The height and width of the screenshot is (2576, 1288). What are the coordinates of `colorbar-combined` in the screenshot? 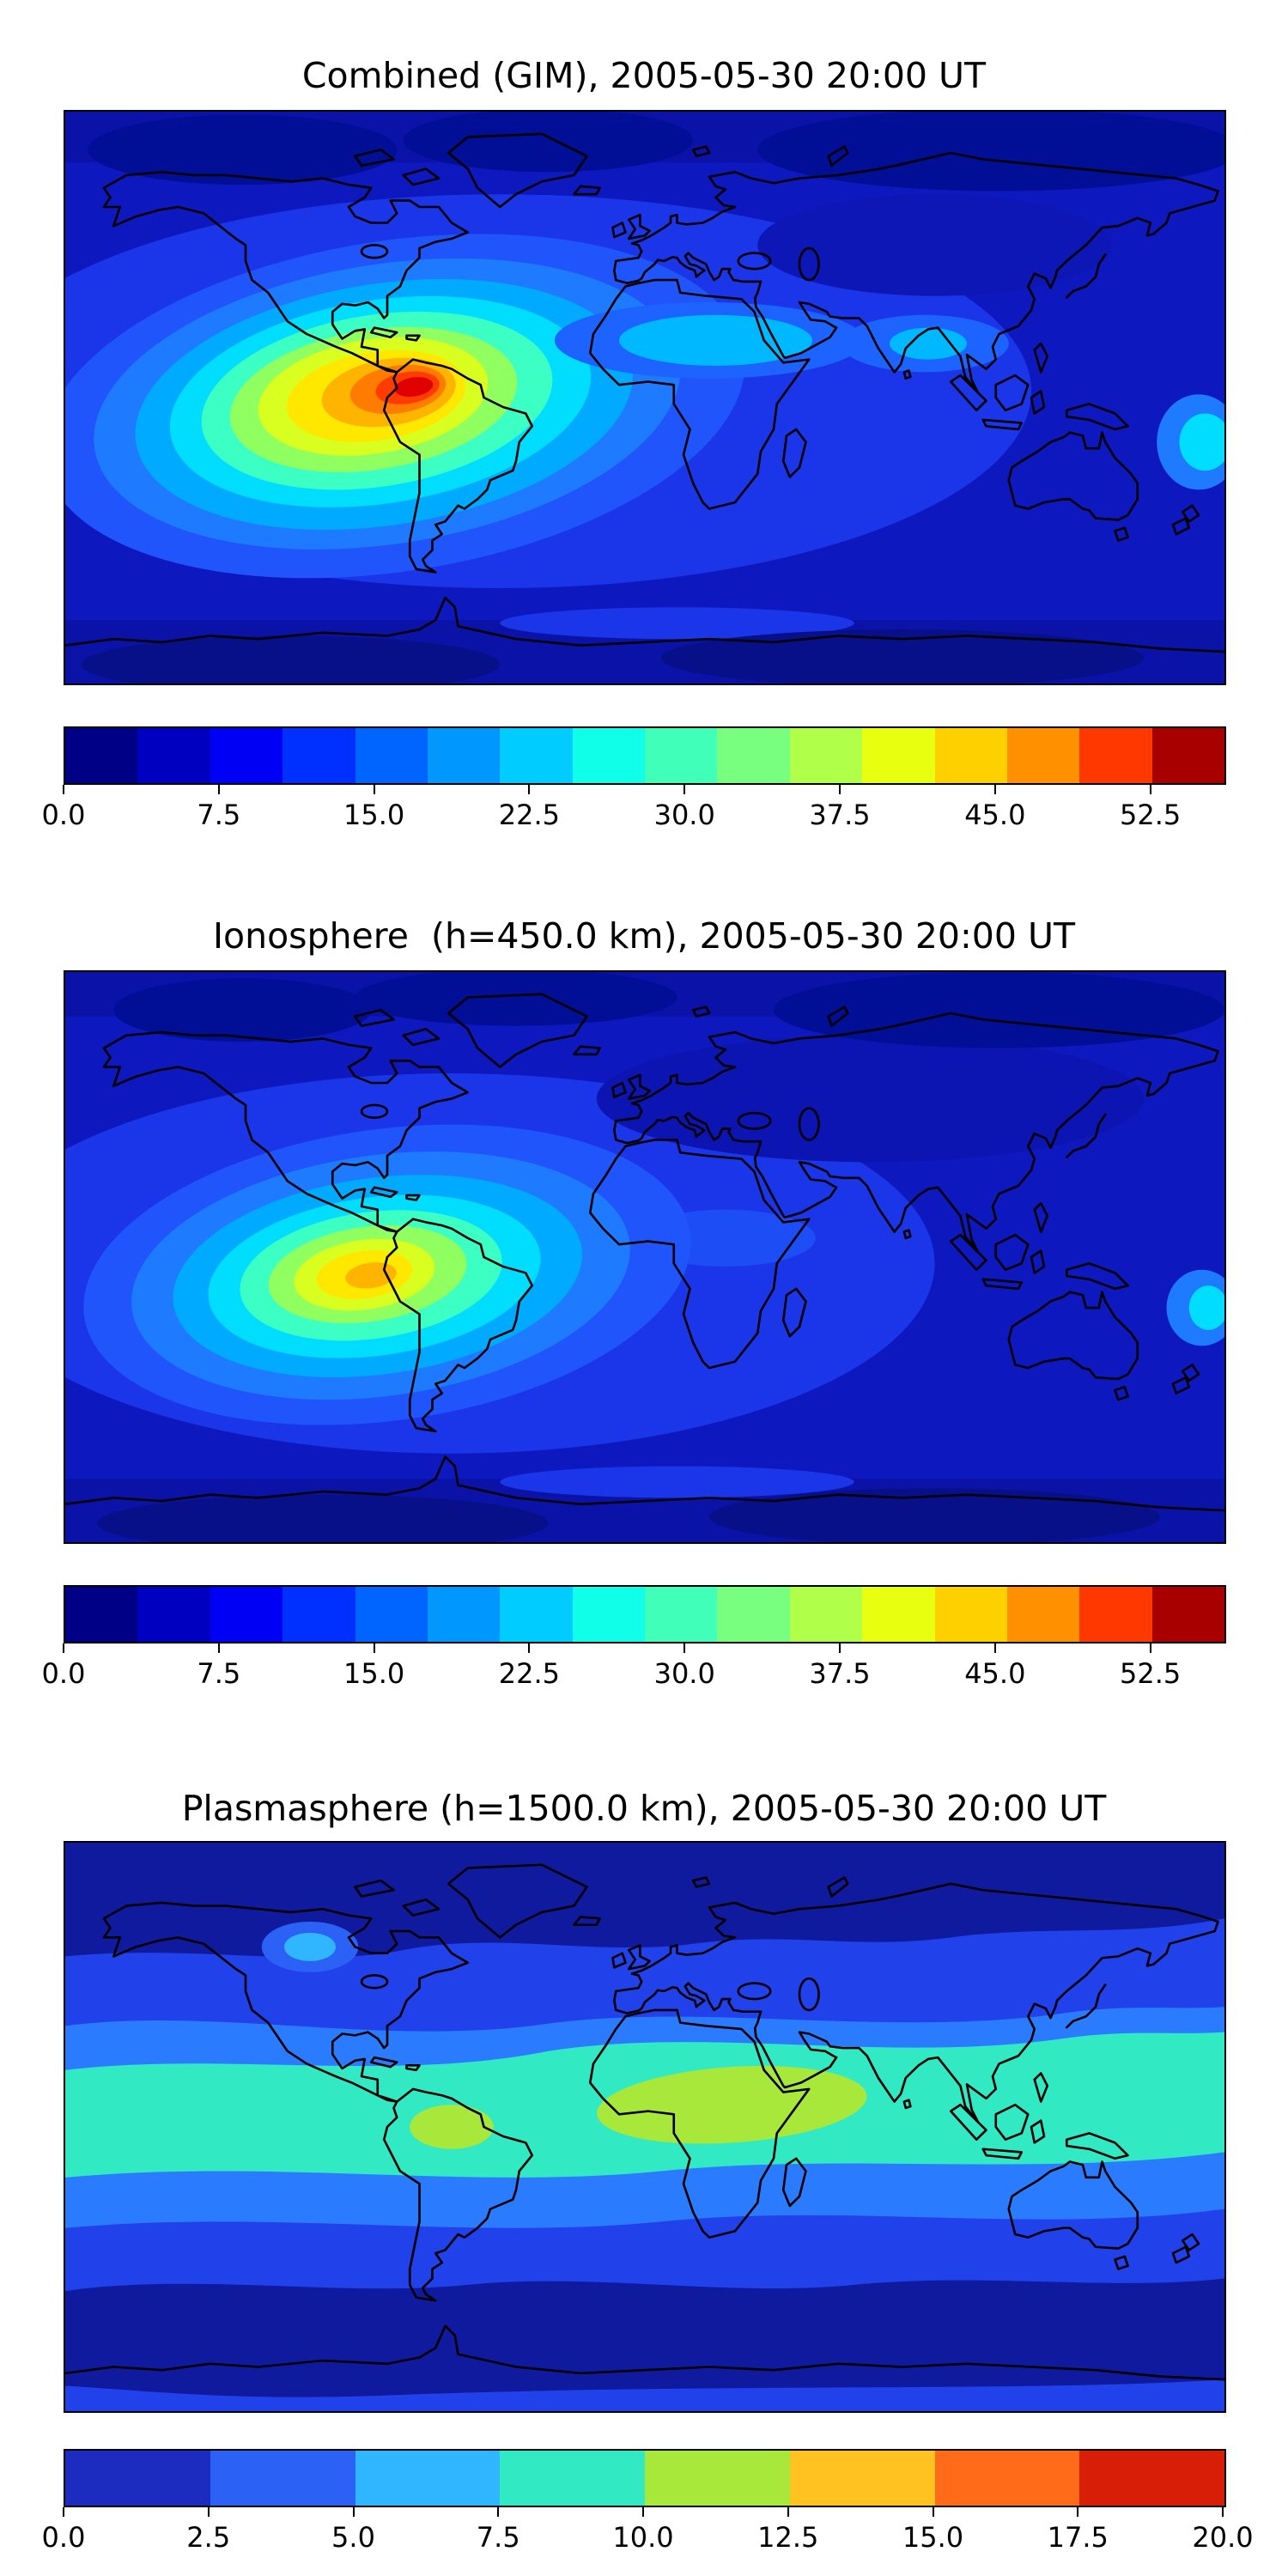 It's located at (645, 755).